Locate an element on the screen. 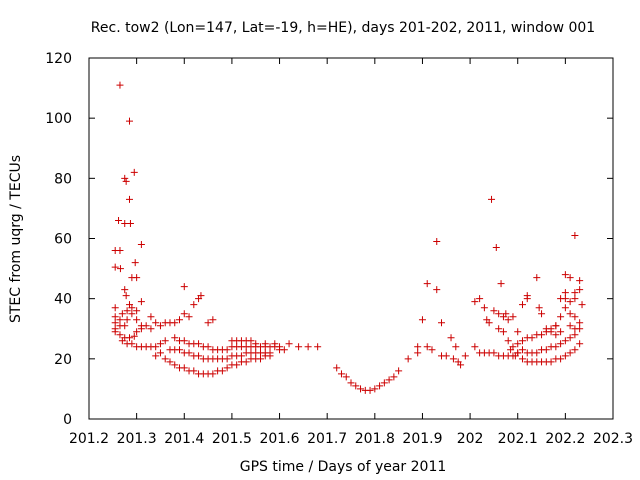  x-tick-label: 201.5 is located at coordinates (232, 439).